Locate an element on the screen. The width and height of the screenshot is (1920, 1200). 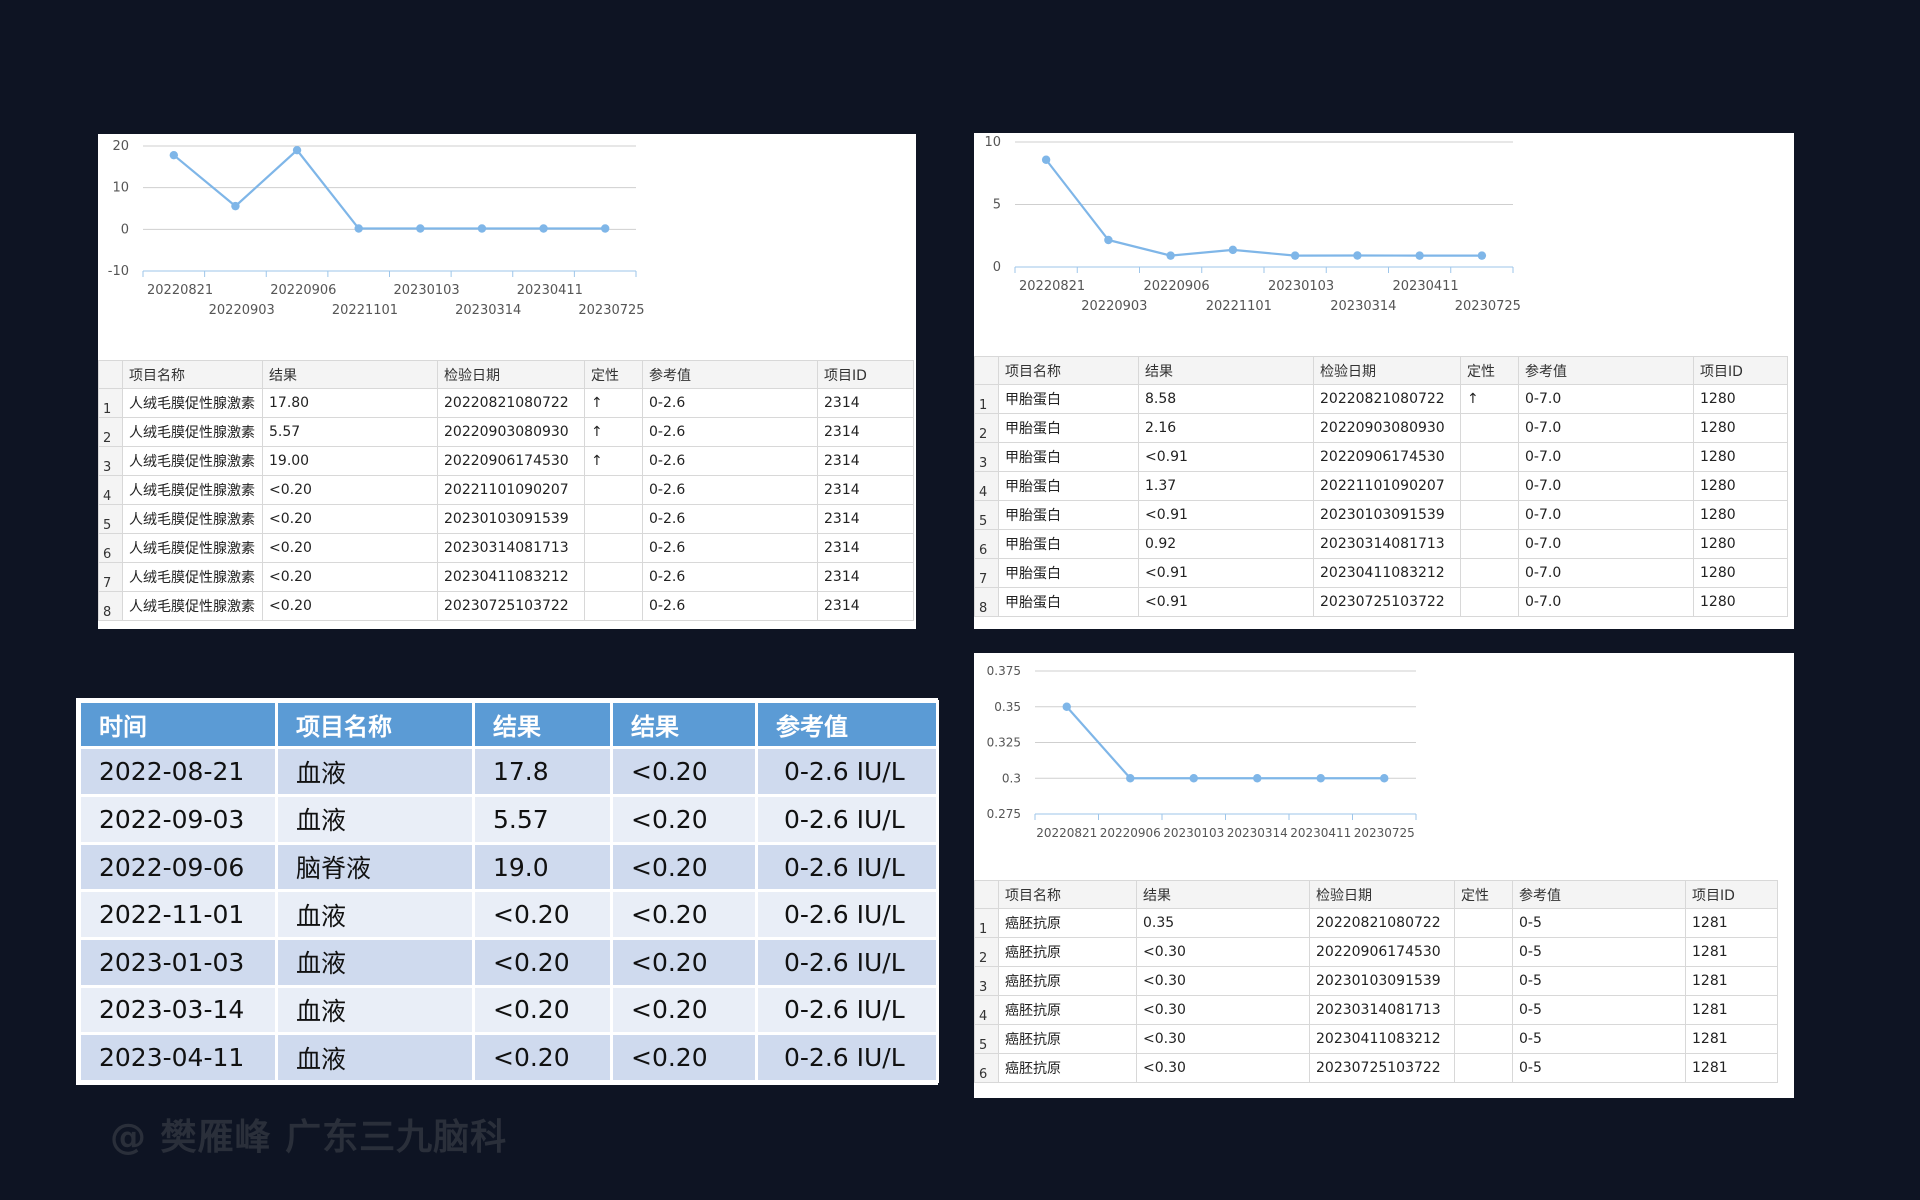
table-row: 6 甲胎蛋白 0.92 20230314081713 0-7.0 1280 is located at coordinates (1381, 544).